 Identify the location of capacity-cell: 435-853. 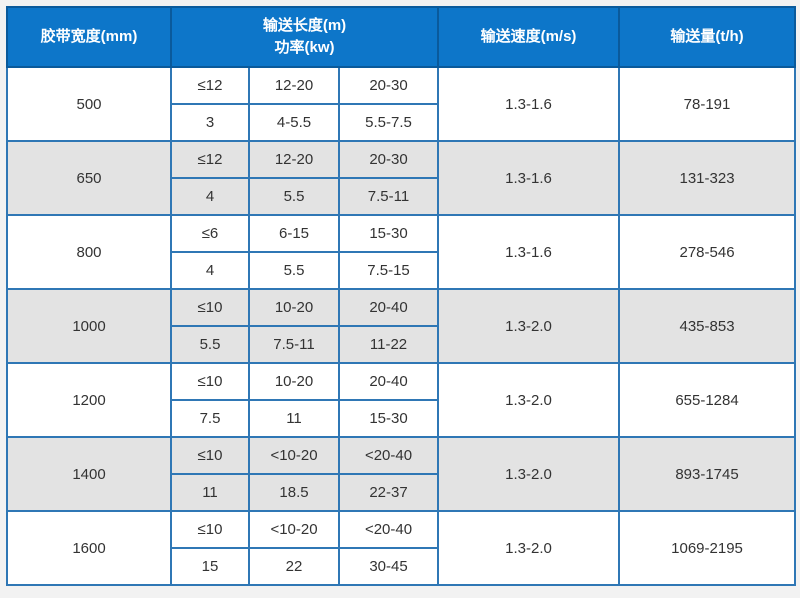
(707, 326).